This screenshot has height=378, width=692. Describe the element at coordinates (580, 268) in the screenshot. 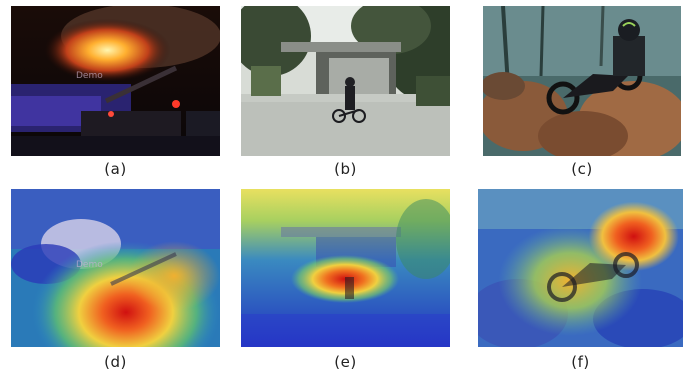

I see `motorcycle-attention-heatmap` at that location.